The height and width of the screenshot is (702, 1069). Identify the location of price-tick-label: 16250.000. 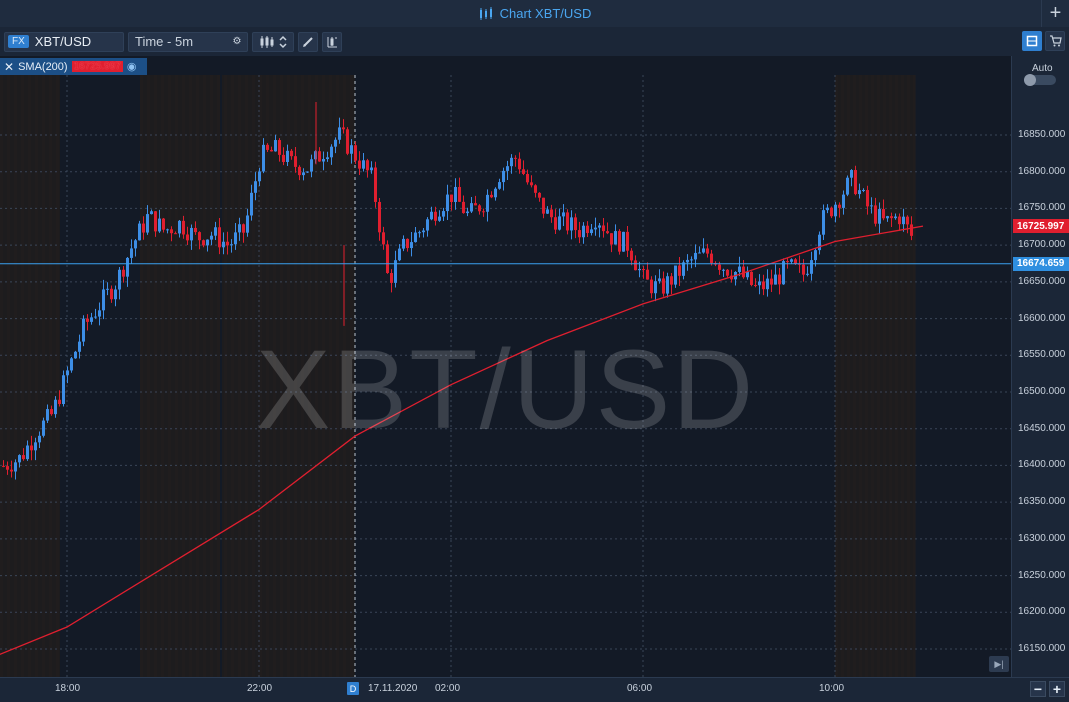
(1042, 575).